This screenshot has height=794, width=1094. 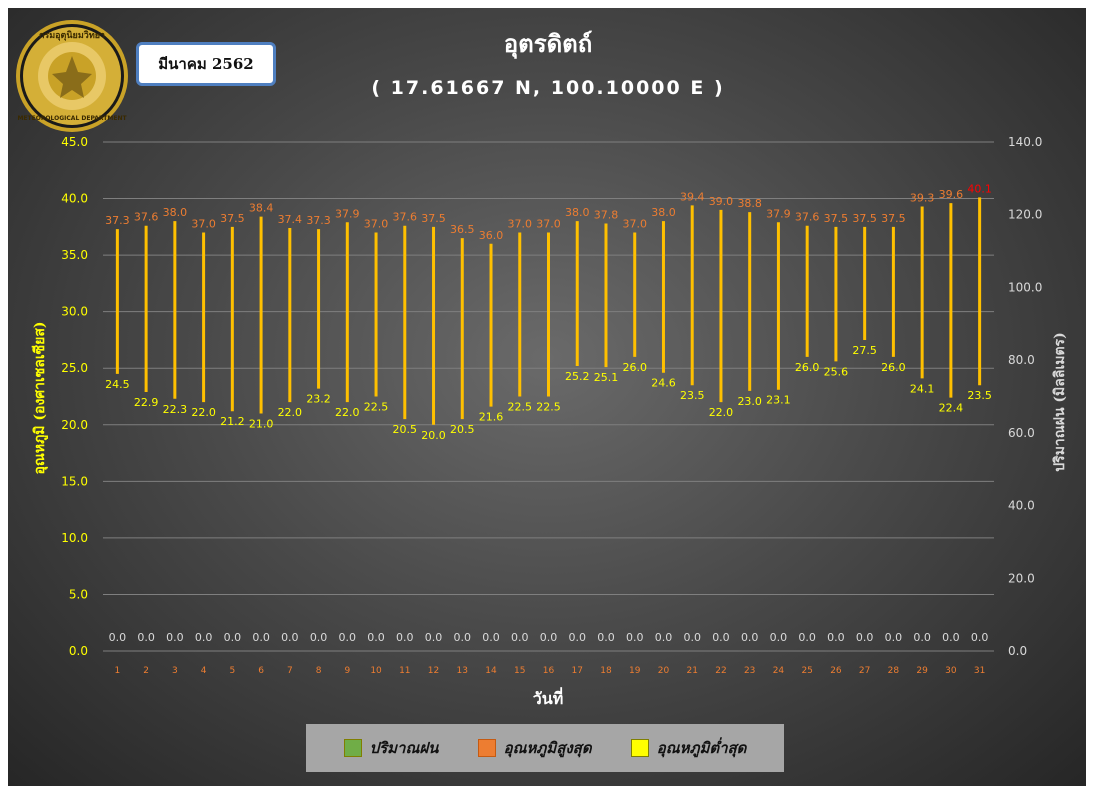 What do you see at coordinates (290, 412) in the screenshot?
I see `min-temp-label: 22.0` at bounding box center [290, 412].